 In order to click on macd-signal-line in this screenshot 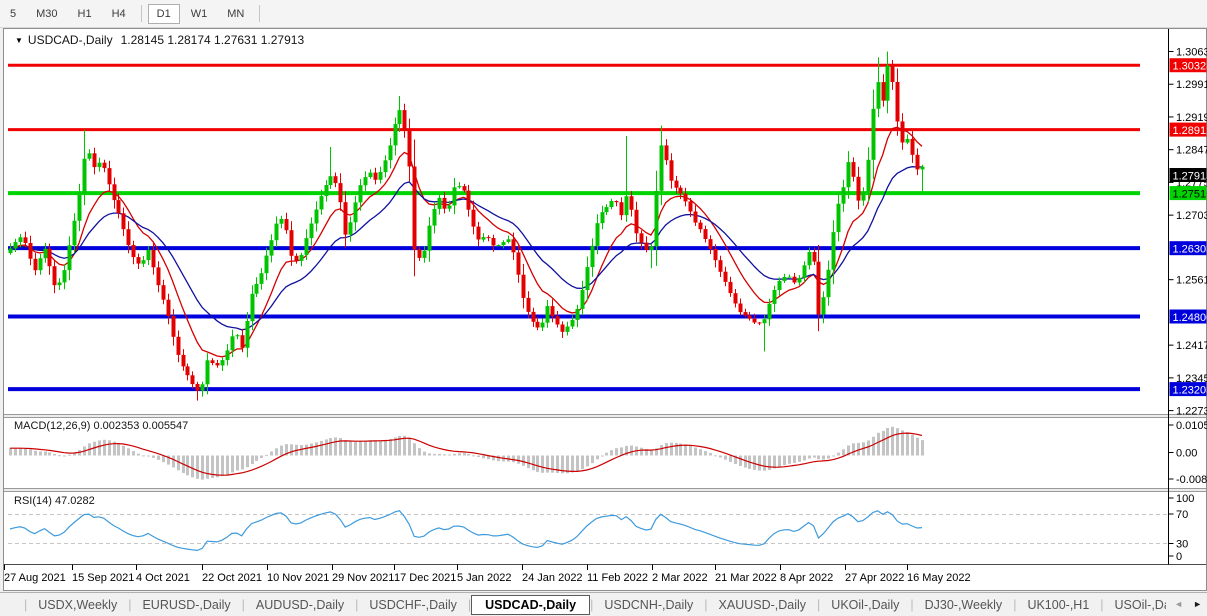, I will do `click(466, 454)`.